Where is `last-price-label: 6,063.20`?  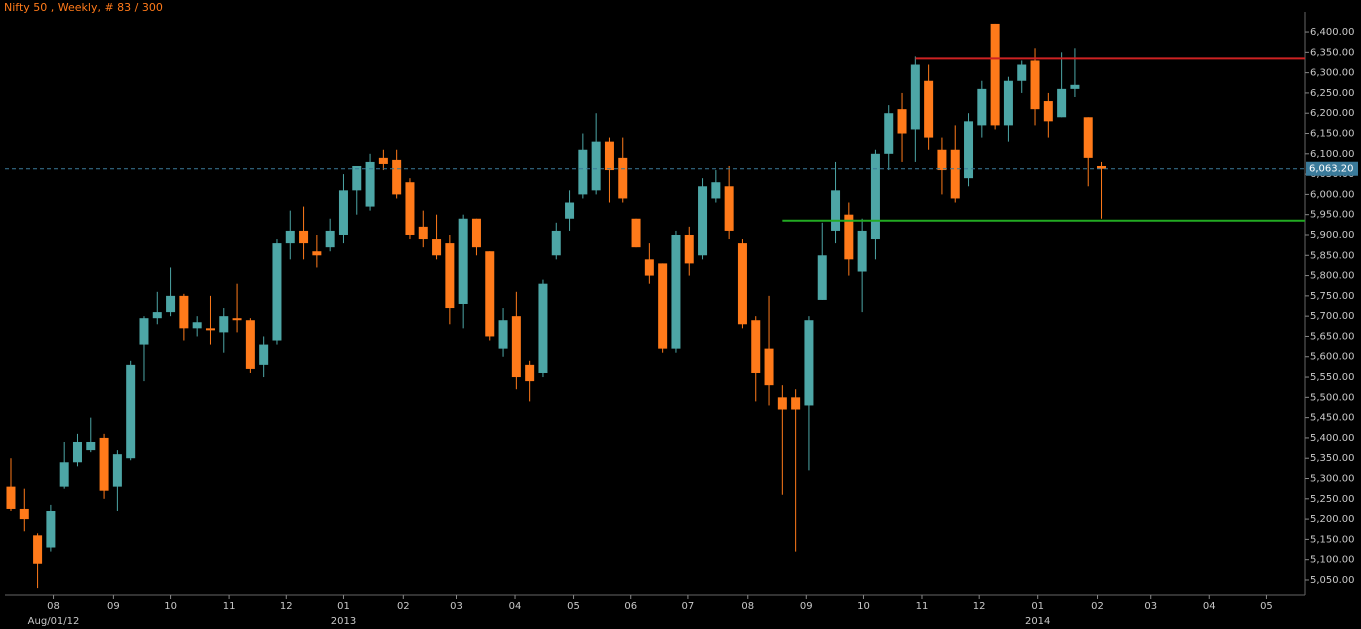 last-price-label: 6,063.20 is located at coordinates (1331, 169).